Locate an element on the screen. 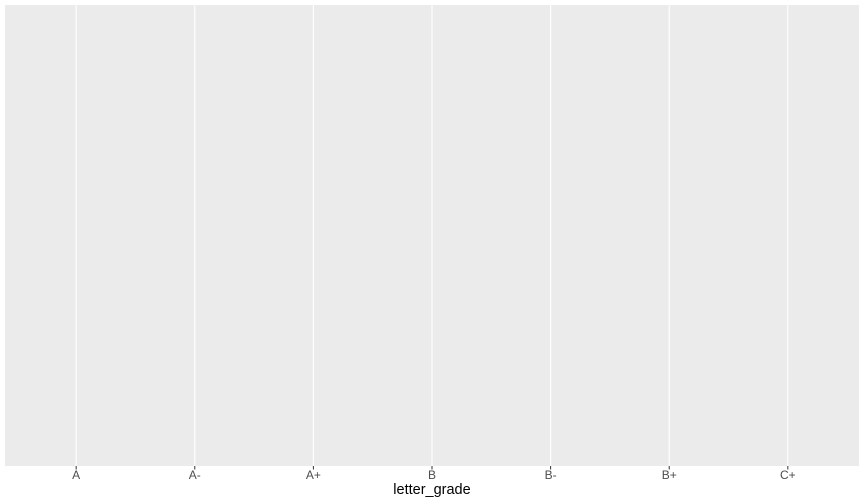 The image size is (864, 504). x-tick-label: B is located at coordinates (432, 475).